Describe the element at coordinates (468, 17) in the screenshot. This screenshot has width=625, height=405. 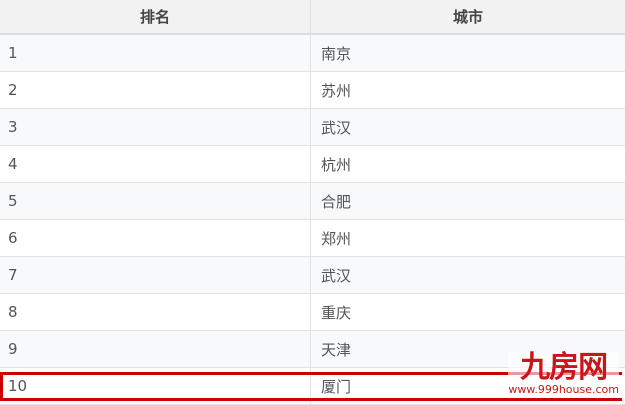
I see `header-city: 城市` at that location.